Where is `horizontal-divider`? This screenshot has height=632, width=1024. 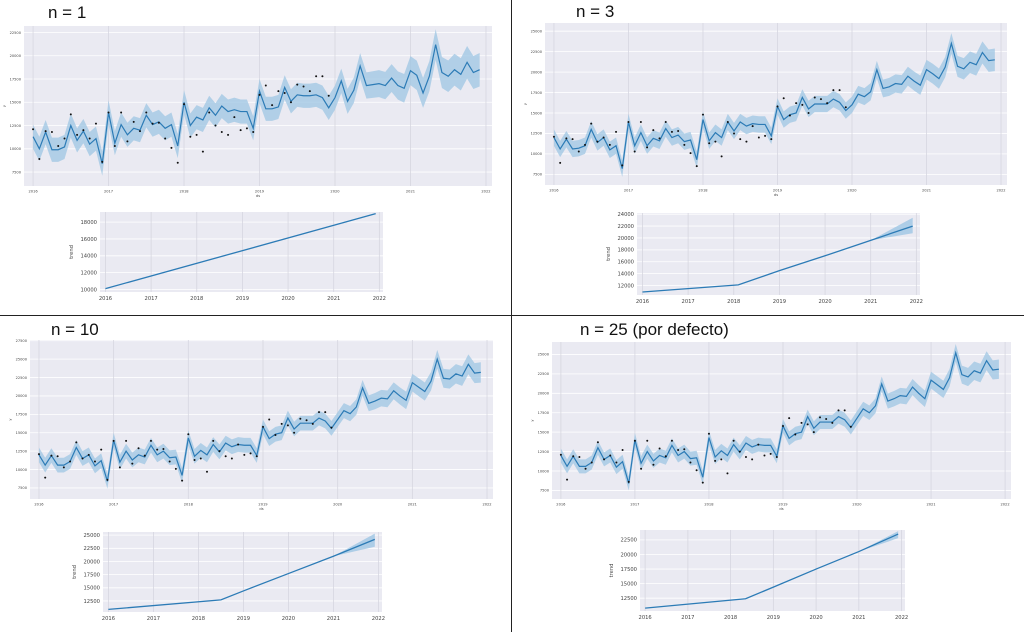
horizontal-divider is located at coordinates (512, 315).